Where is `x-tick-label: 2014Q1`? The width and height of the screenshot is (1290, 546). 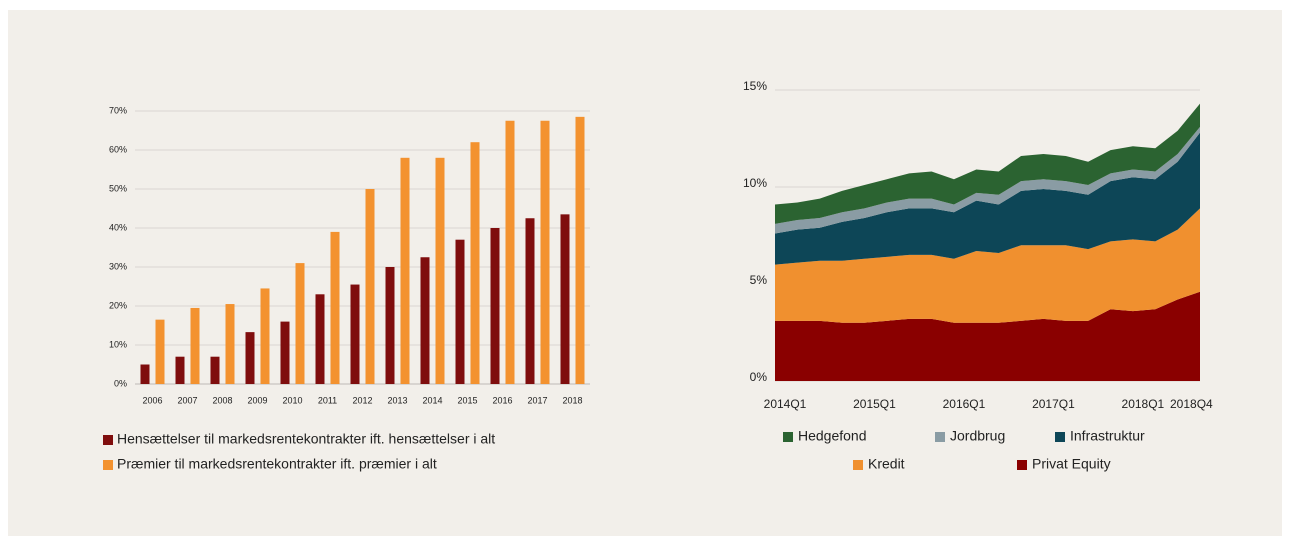
x-tick-label: 2014Q1 is located at coordinates (785, 404).